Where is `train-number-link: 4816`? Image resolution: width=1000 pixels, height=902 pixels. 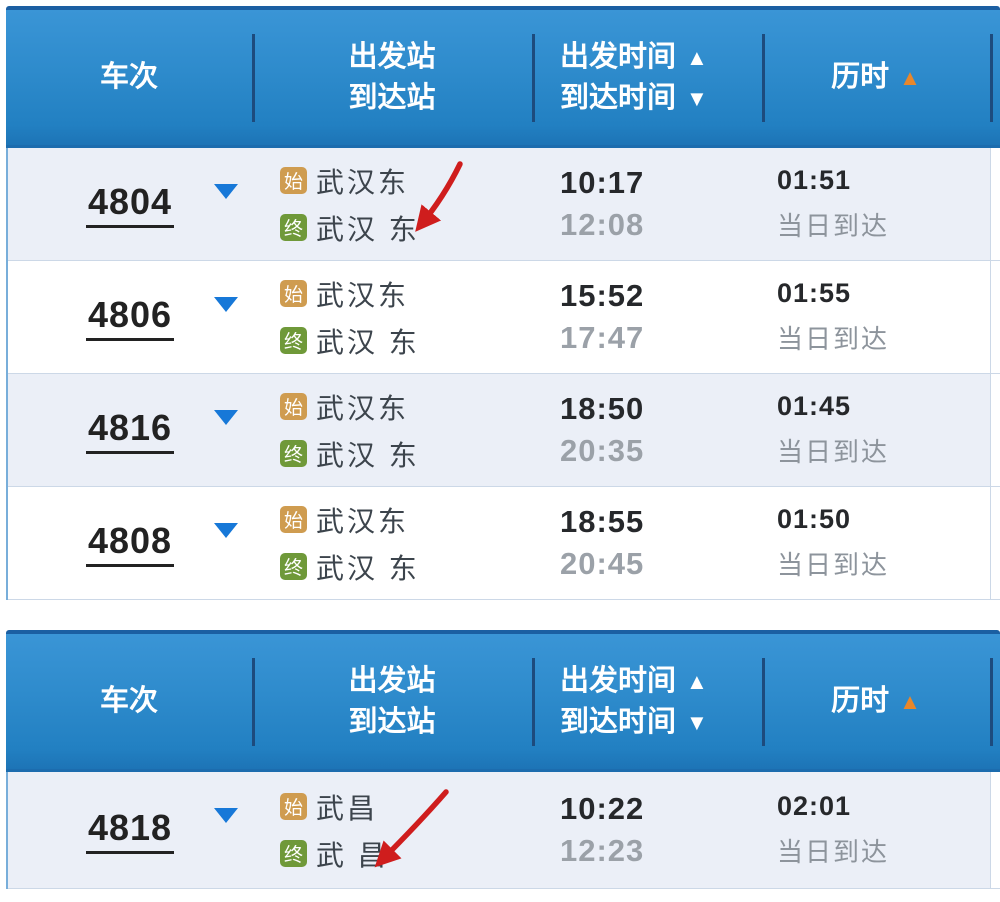
train-number-link: 4816 is located at coordinates (130, 430).